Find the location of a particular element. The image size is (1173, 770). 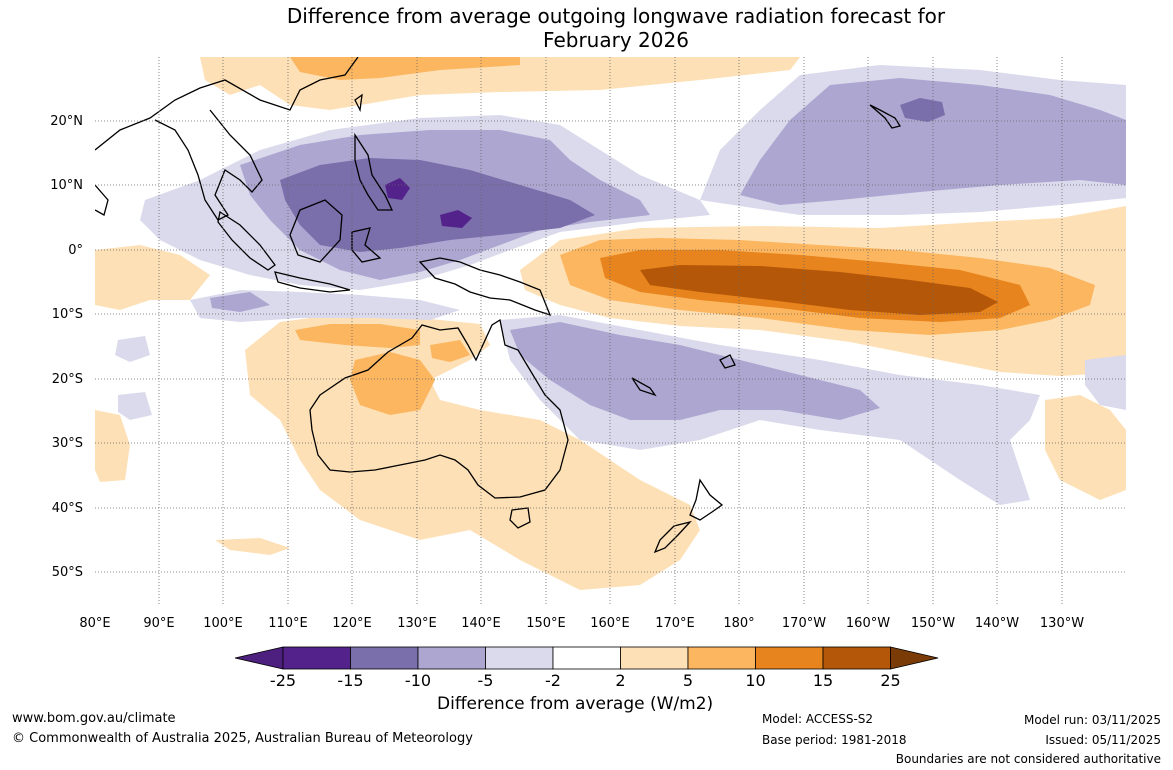

java-coastline is located at coordinates (312, 282).